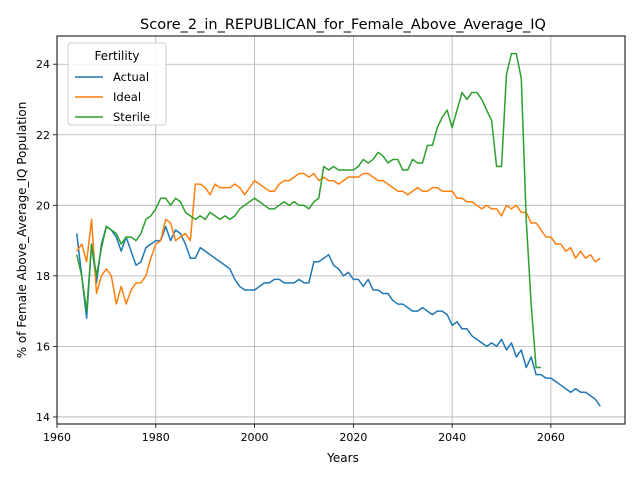  What do you see at coordinates (43, 64) in the screenshot?
I see `y-tick-label: 24` at bounding box center [43, 64].